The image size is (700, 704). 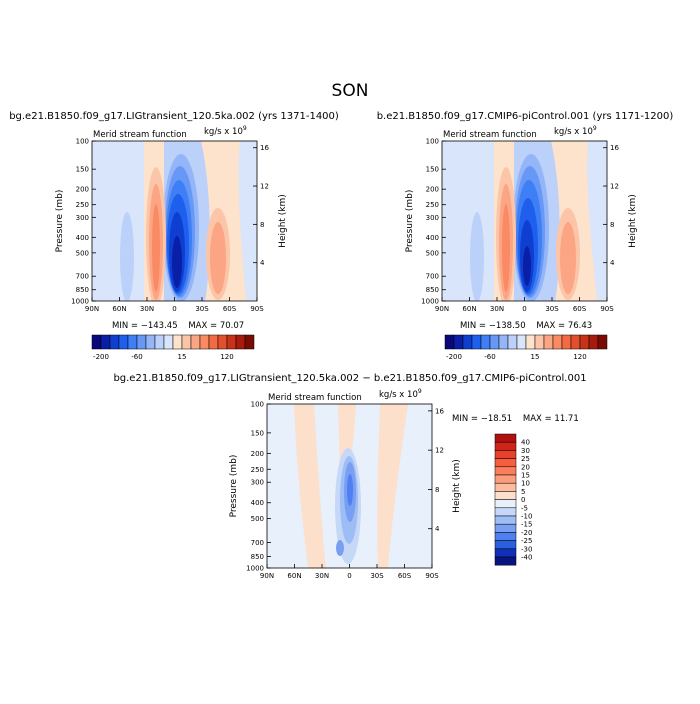 I want to click on min-value: −18.51, so click(x=496, y=419).